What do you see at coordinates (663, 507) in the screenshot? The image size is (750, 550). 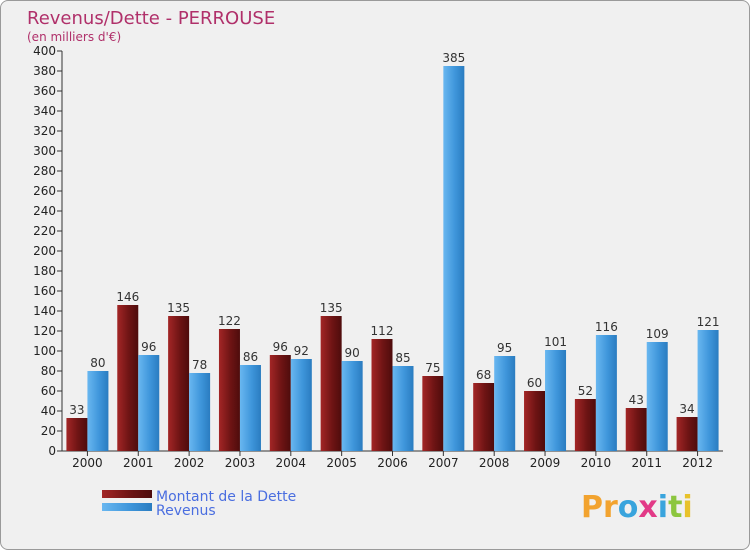 I see `logo-letter: i` at bounding box center [663, 507].